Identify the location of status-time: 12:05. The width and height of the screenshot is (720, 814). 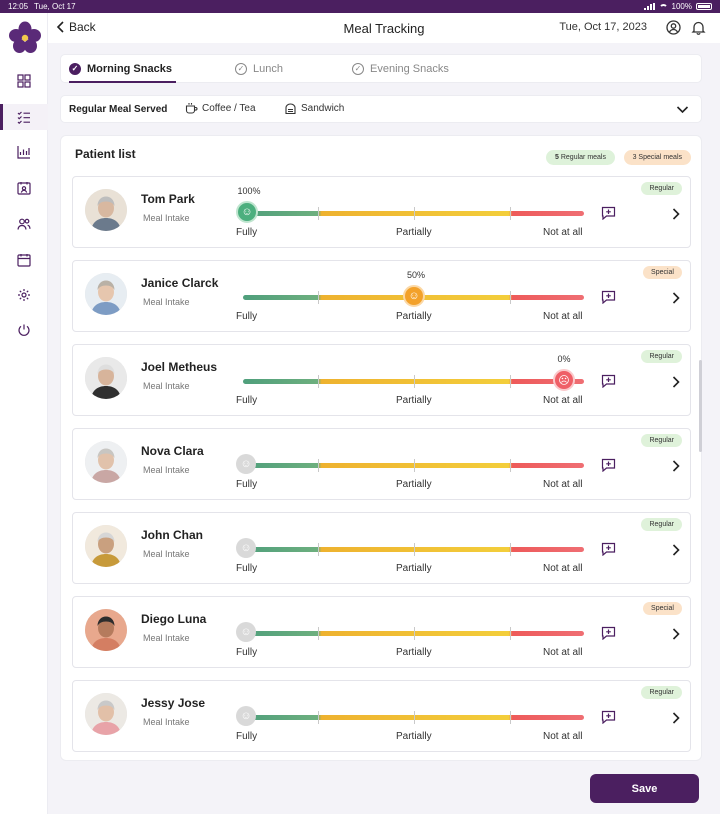
(18, 6).